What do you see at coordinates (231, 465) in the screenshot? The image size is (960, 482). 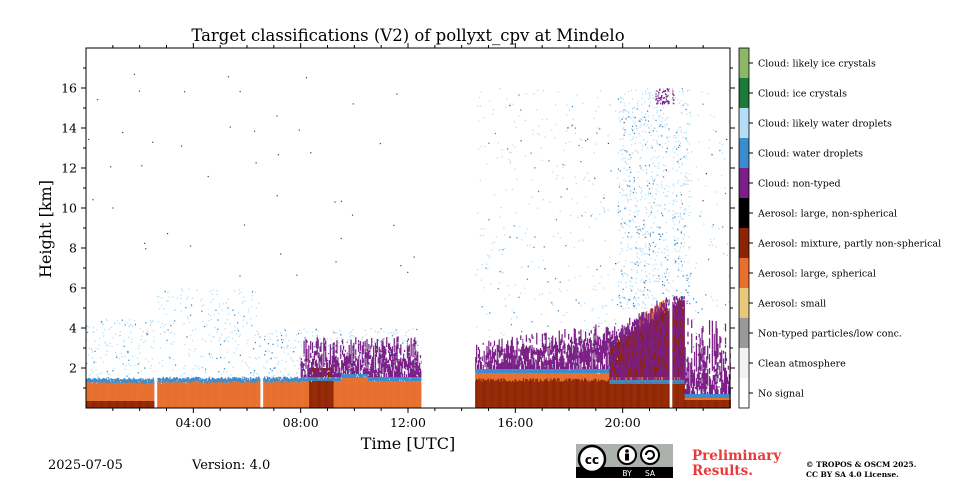 I see `version-label: Version: 4.0` at bounding box center [231, 465].